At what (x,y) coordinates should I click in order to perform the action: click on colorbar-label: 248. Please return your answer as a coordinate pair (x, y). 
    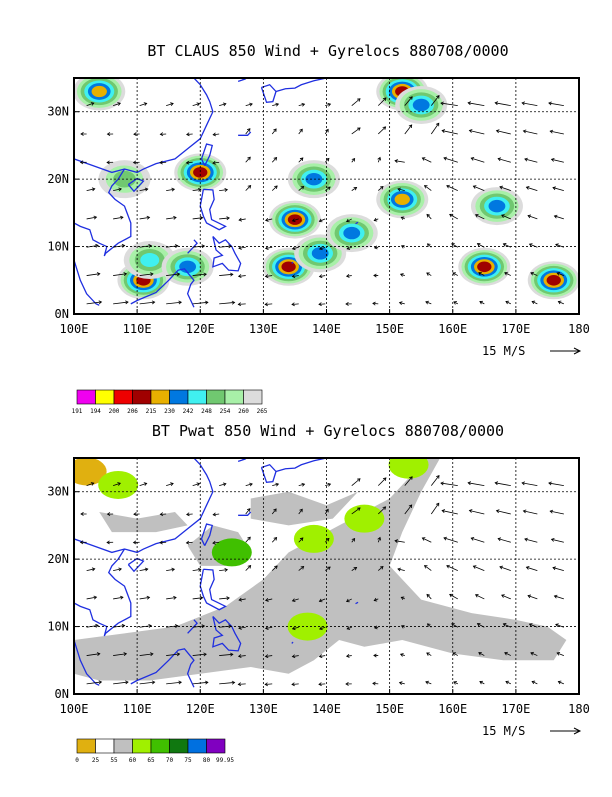
    Looking at the image, I should click on (206, 411).